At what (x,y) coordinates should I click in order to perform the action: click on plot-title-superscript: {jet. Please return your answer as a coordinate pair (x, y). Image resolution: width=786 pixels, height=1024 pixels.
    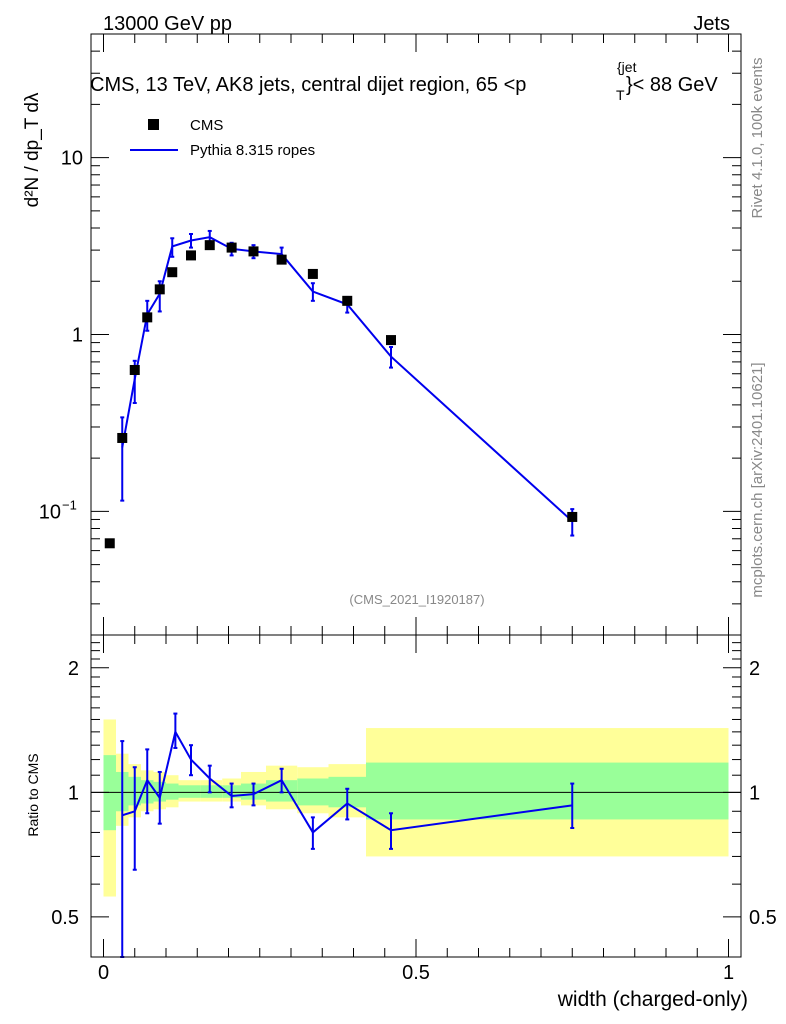
    Looking at the image, I should click on (627, 67).